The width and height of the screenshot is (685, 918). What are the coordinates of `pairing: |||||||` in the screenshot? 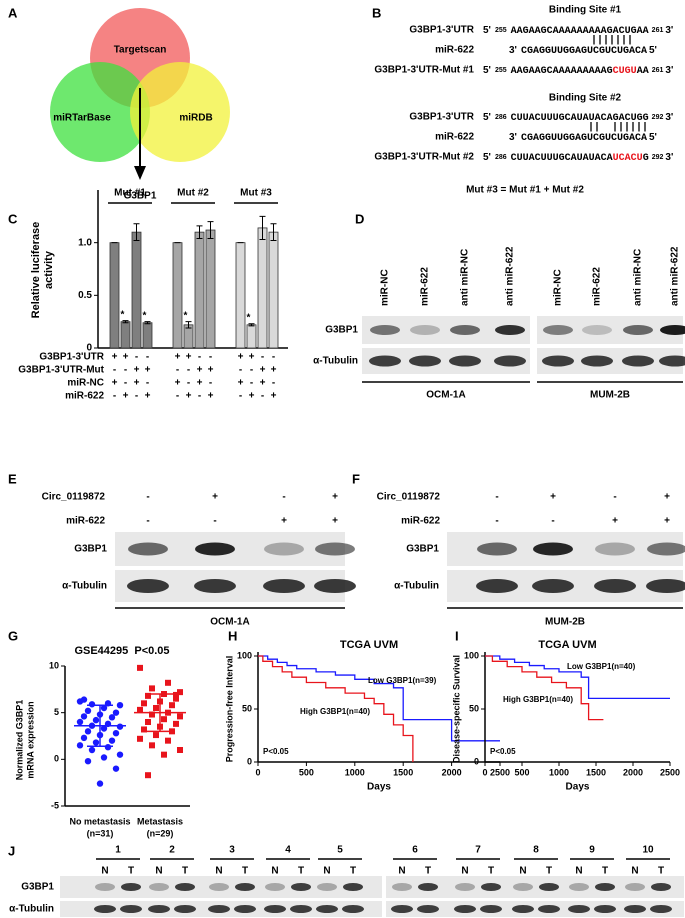 It's located at (612, 41).